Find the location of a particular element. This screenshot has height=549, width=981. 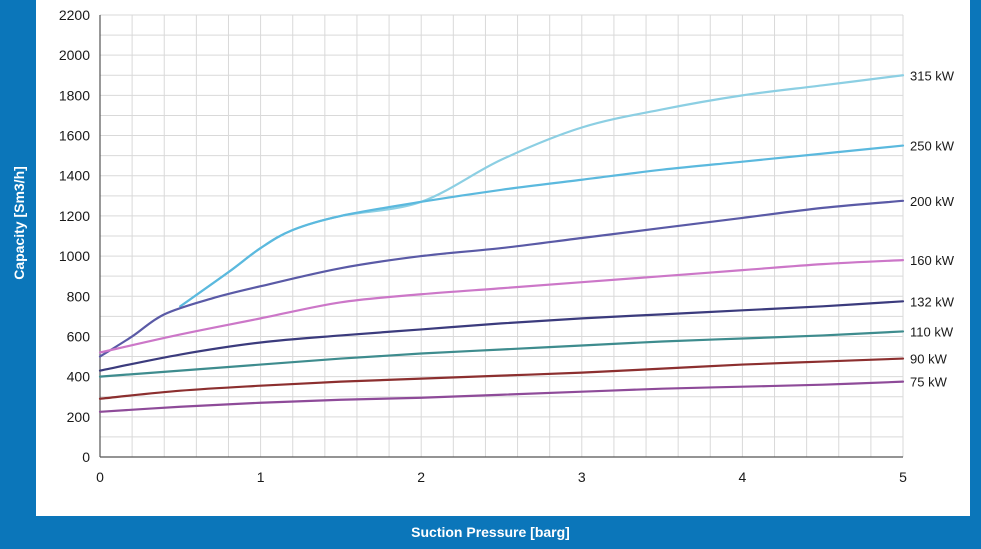

series-label-200-kw: 200 kW is located at coordinates (932, 201).